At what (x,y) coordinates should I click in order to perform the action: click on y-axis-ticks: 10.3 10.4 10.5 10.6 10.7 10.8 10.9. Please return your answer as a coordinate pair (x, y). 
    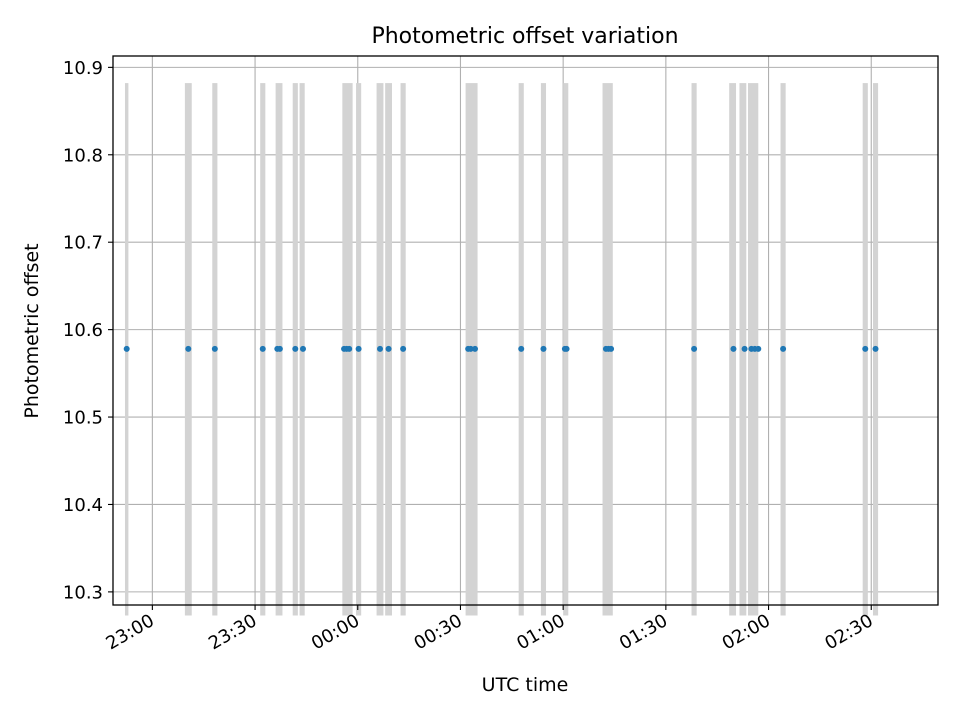
    Looking at the image, I should click on (88, 330).